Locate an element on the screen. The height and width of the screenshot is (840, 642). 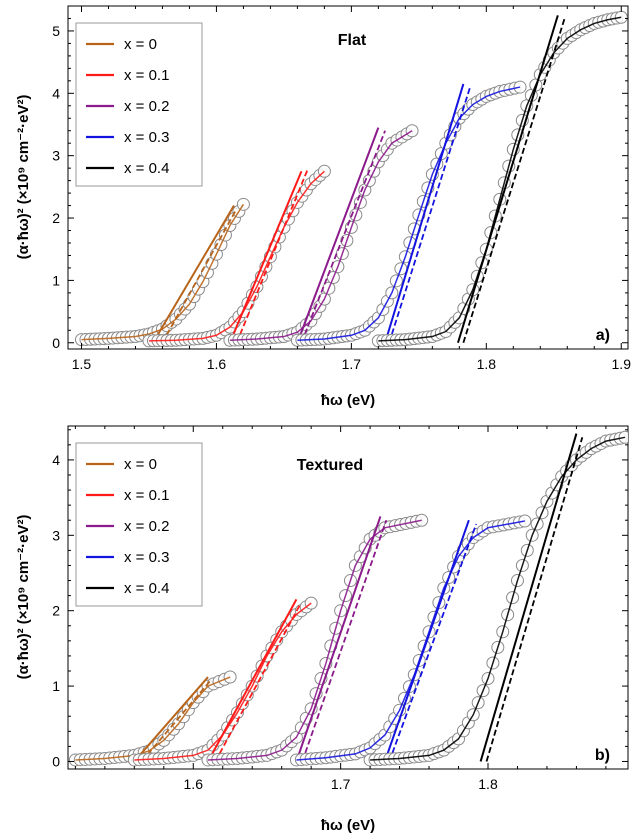
x-tick-label-a: 1.9 is located at coordinates (622, 364).